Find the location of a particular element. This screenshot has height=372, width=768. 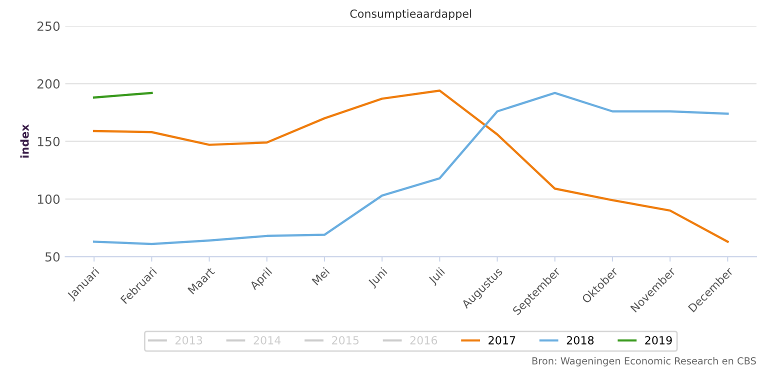

chart-title: Consumptieaardappel is located at coordinates (411, 14).